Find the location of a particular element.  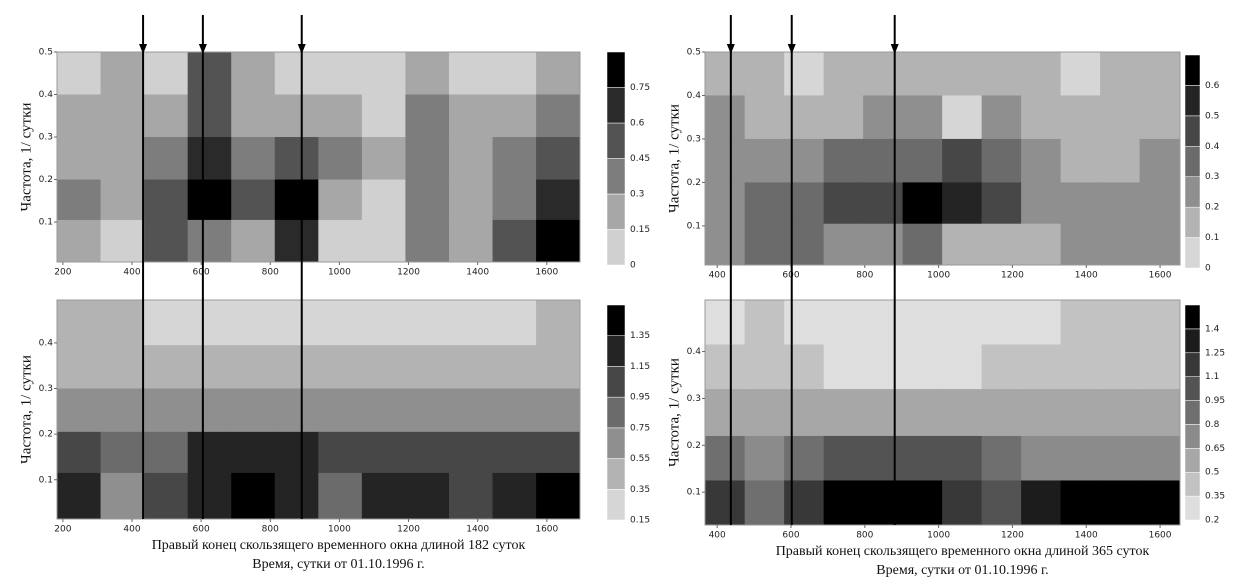

y-tick-label: 0.1 is located at coordinates (694, 226).